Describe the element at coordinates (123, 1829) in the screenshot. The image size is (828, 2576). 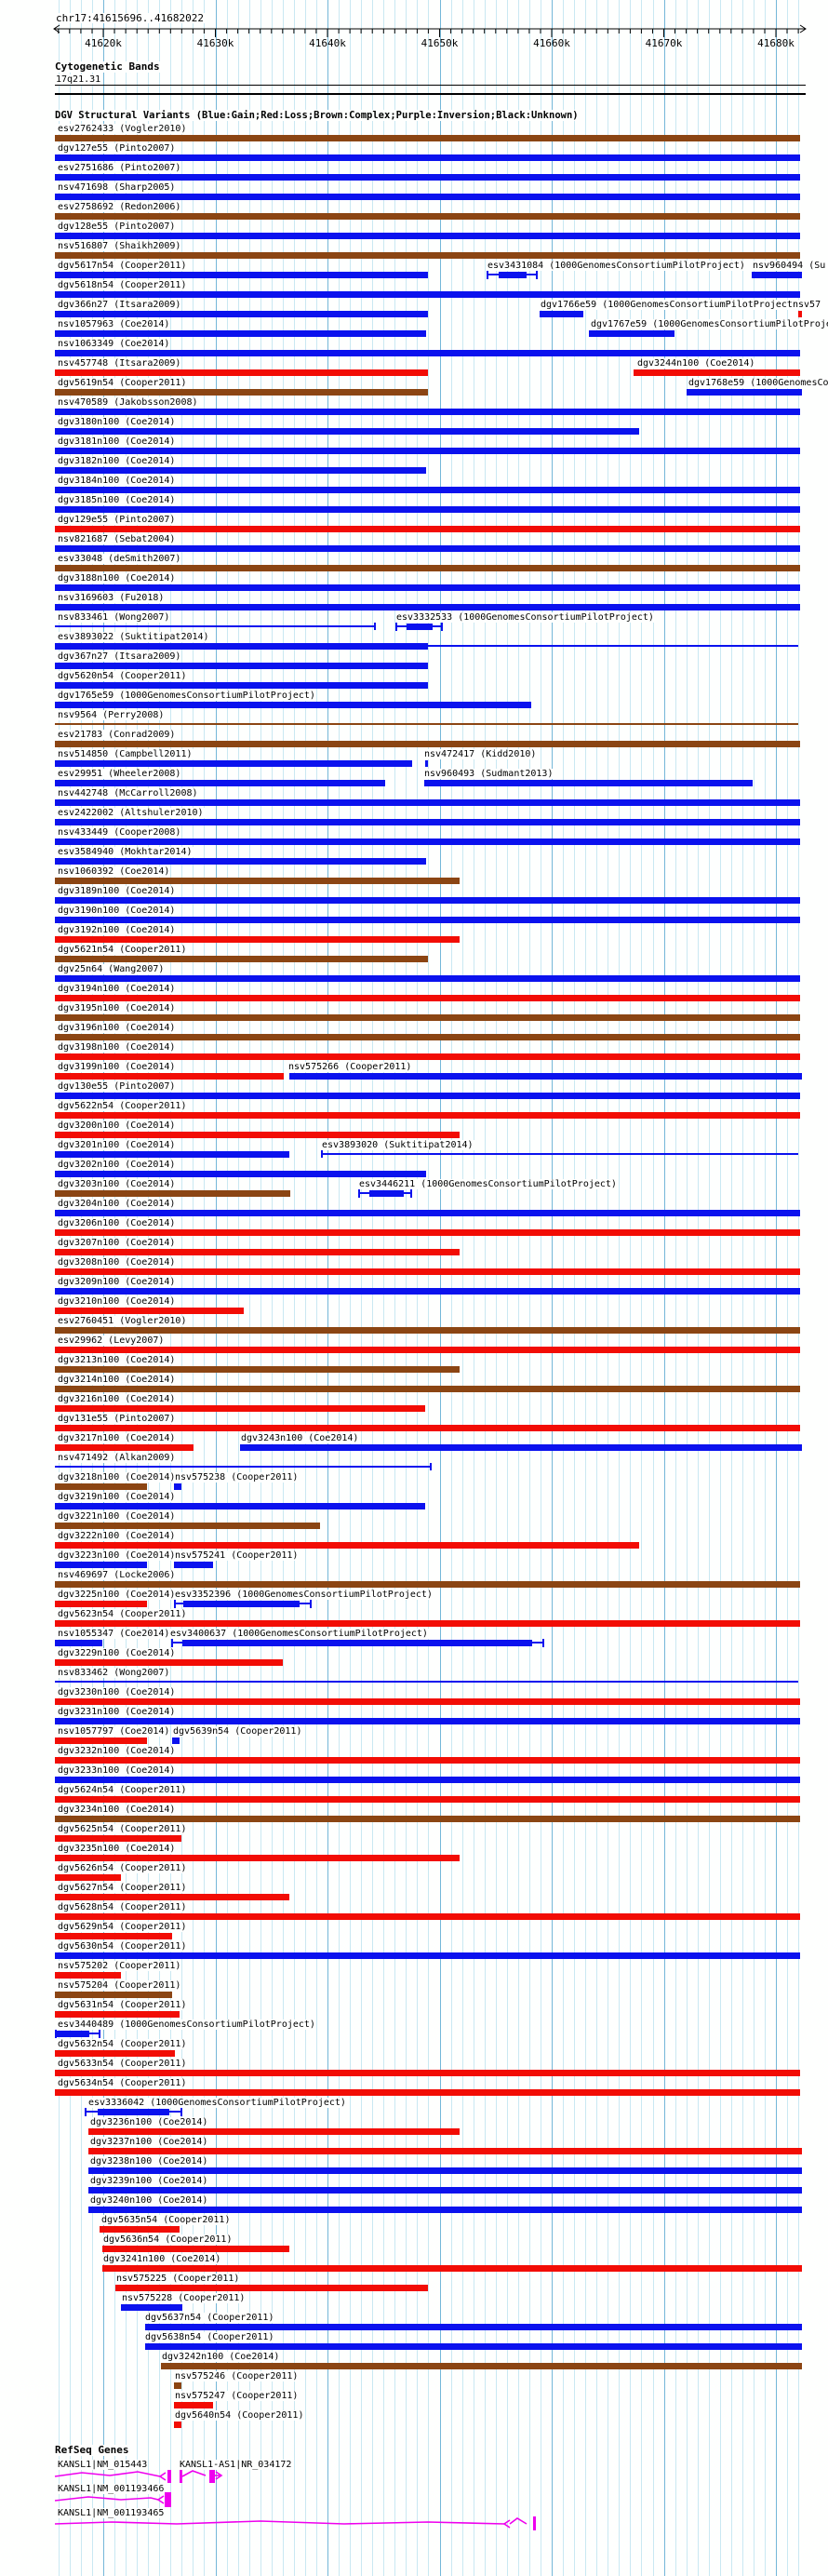
I see `variant-label: dgv5625n54 (Cooper2011)` at that location.